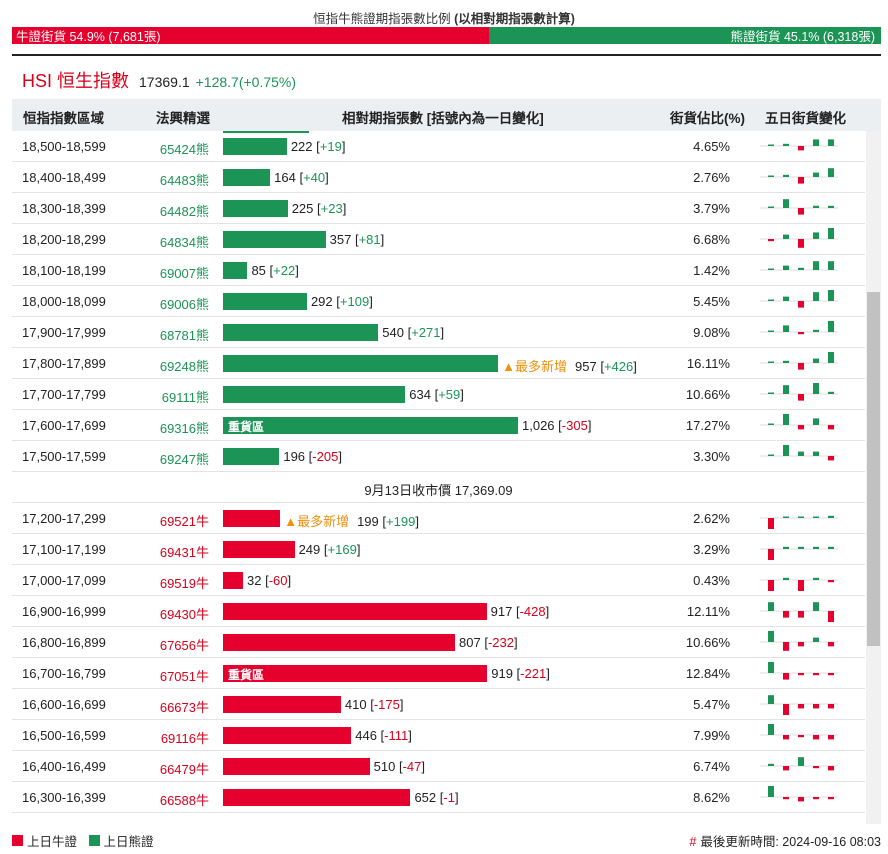 This screenshot has height=854, width=888. Describe the element at coordinates (438, 456) in the screenshot. I see `table-row: 17,500-17,599 69247熊 196 [-205] 3.30%` at that location.